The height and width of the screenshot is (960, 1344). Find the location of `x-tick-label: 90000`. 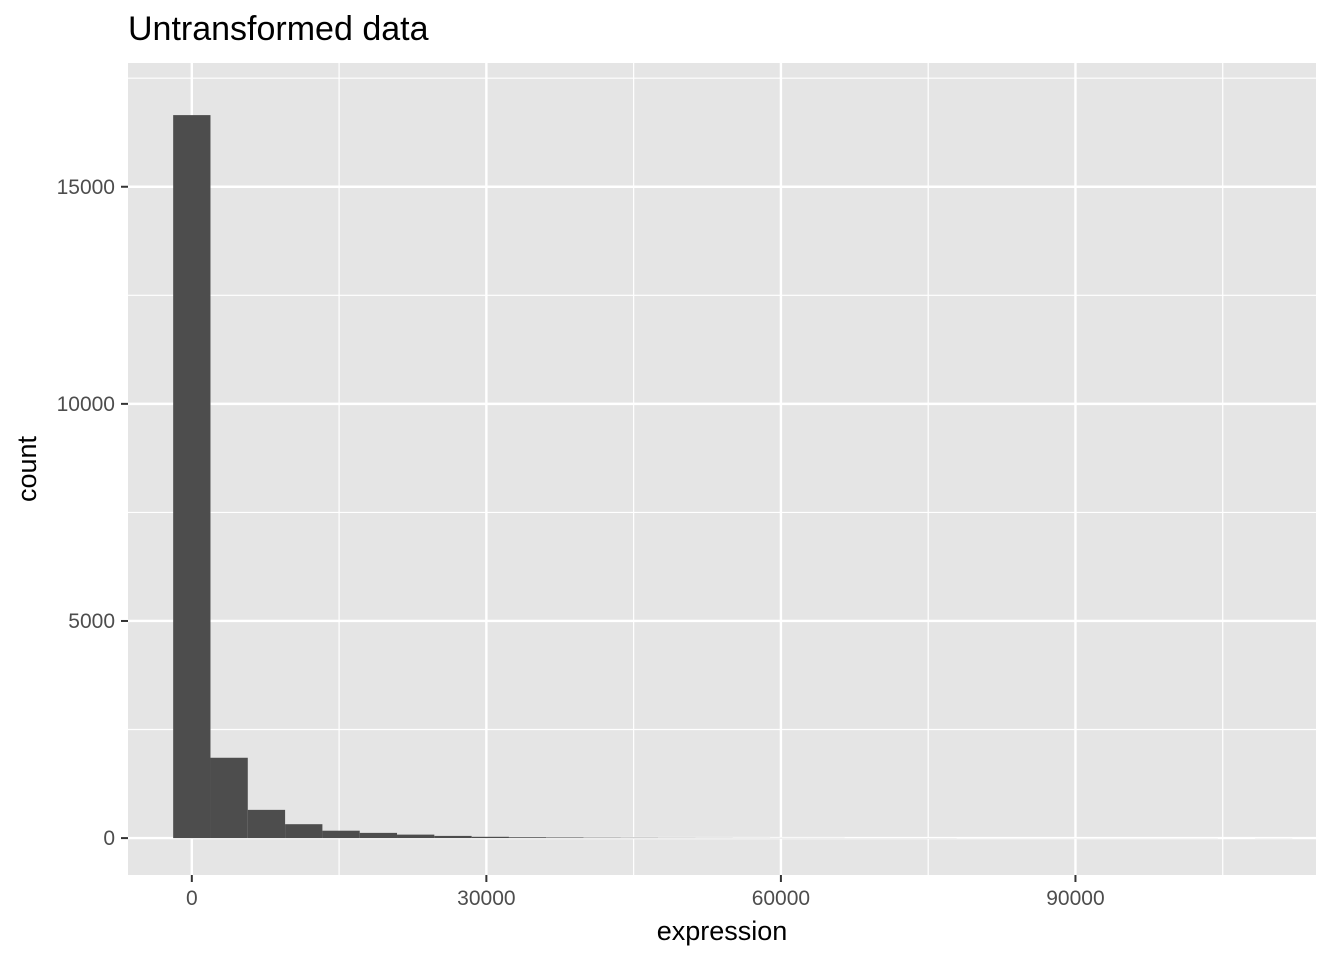

x-tick-label: 90000 is located at coordinates (1075, 898).